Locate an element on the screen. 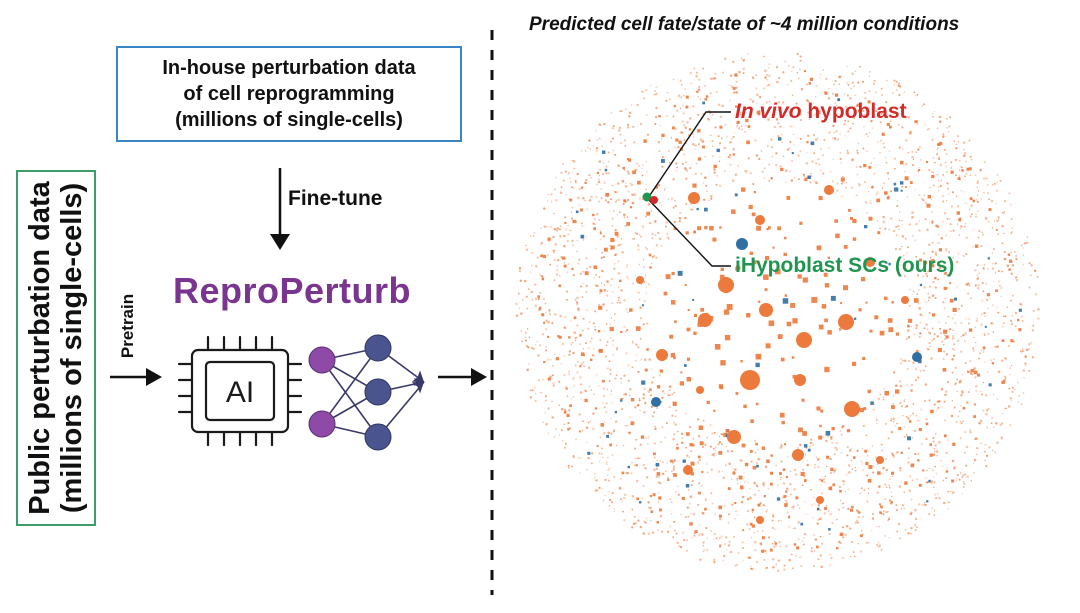  cloud-cluster is located at coordinates (688, 470).